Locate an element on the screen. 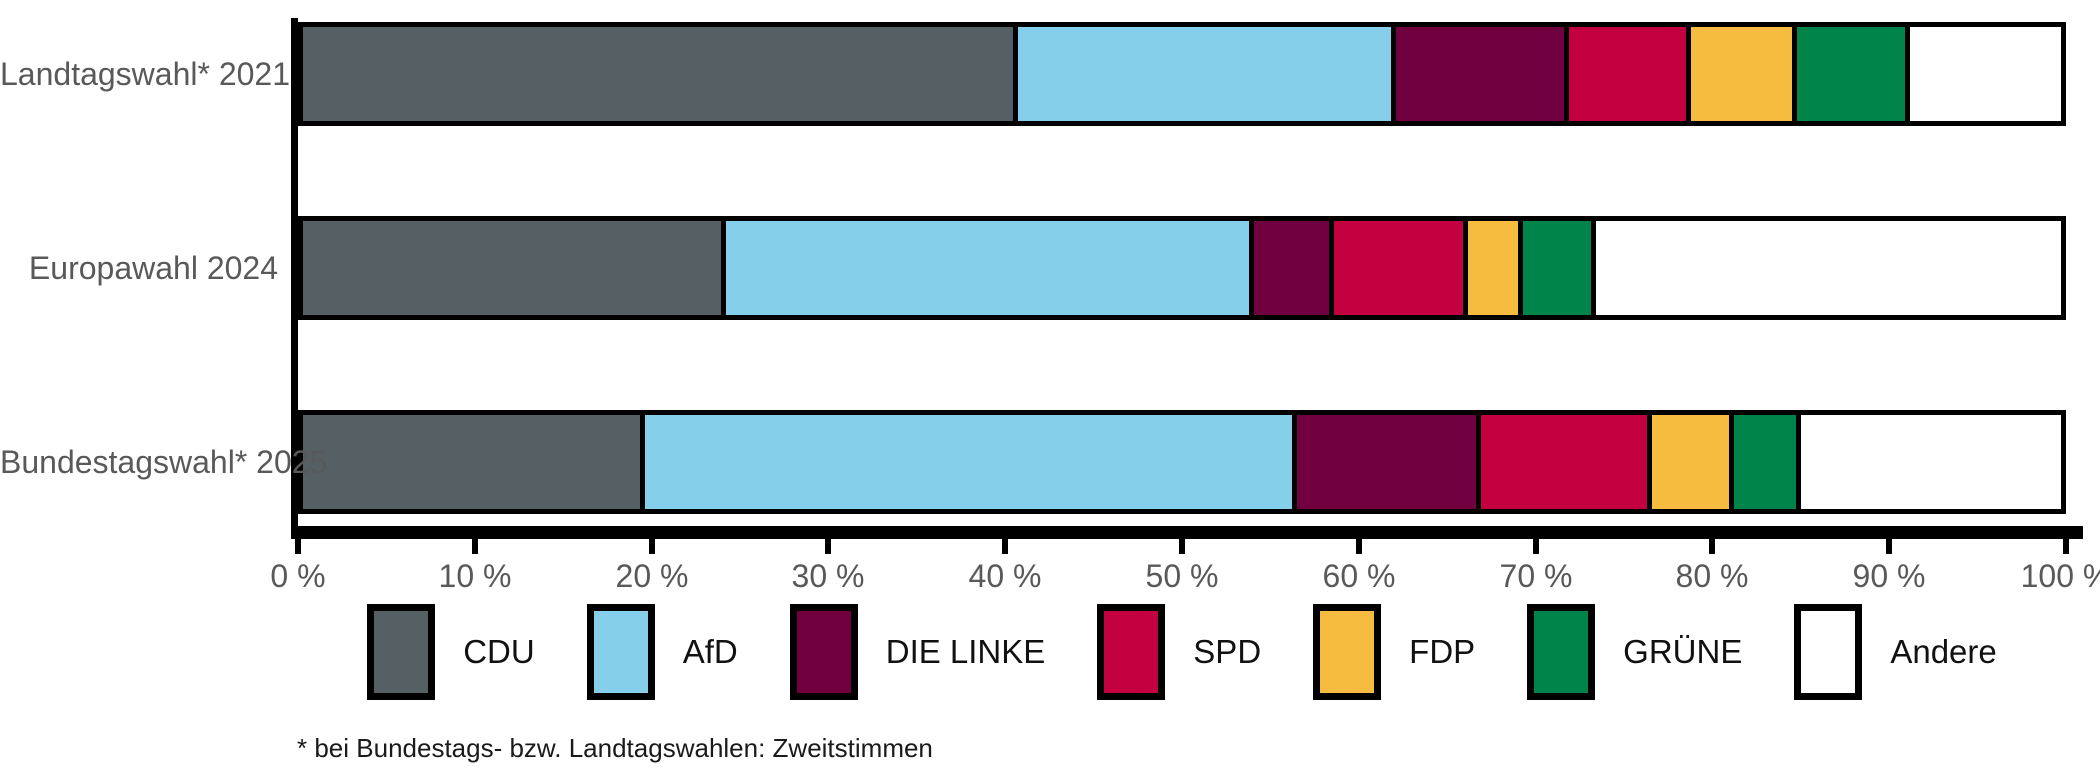 The width and height of the screenshot is (2100, 780). tick-label: 50 % is located at coordinates (1182, 576).